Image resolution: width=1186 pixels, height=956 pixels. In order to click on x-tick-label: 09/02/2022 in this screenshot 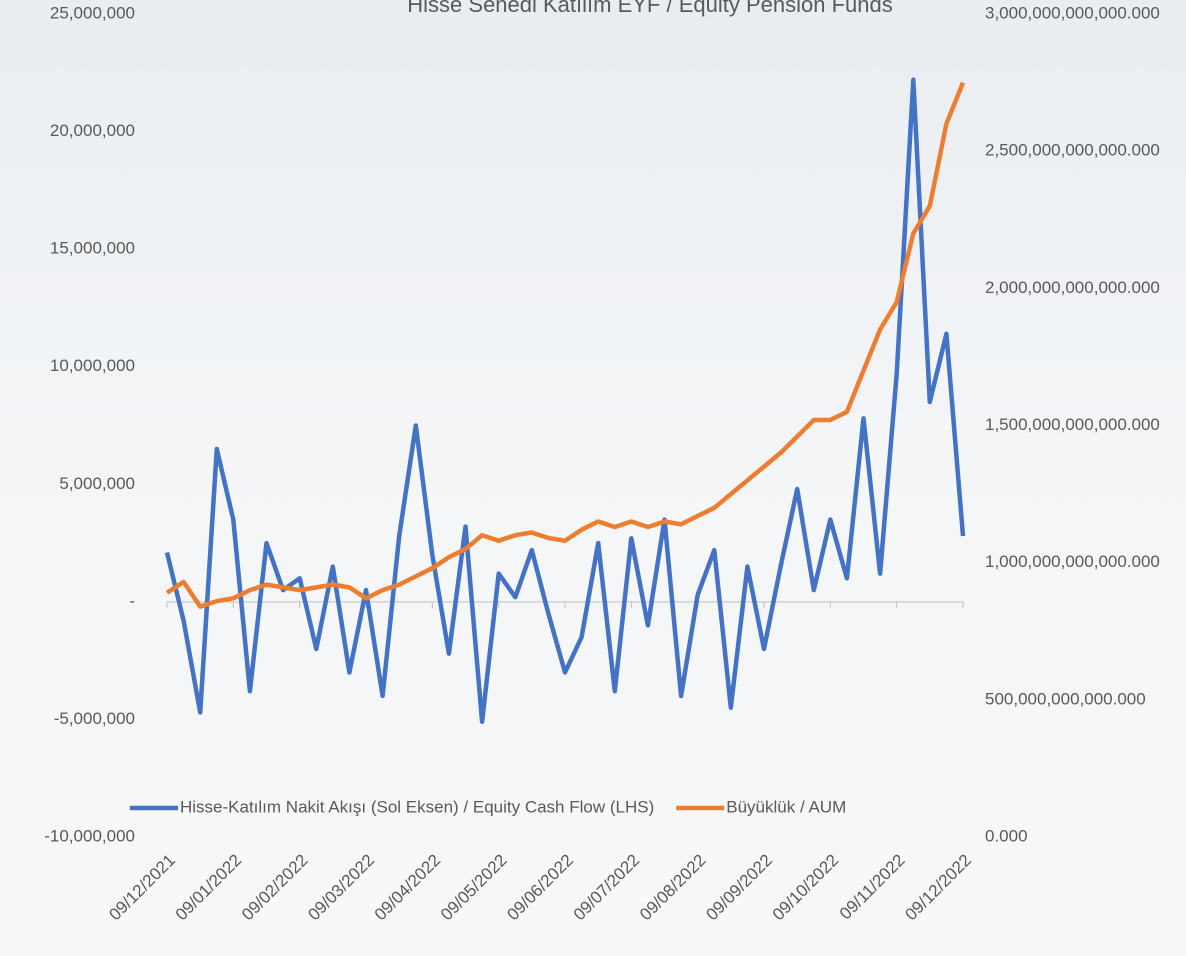, I will do `click(275, 888)`.